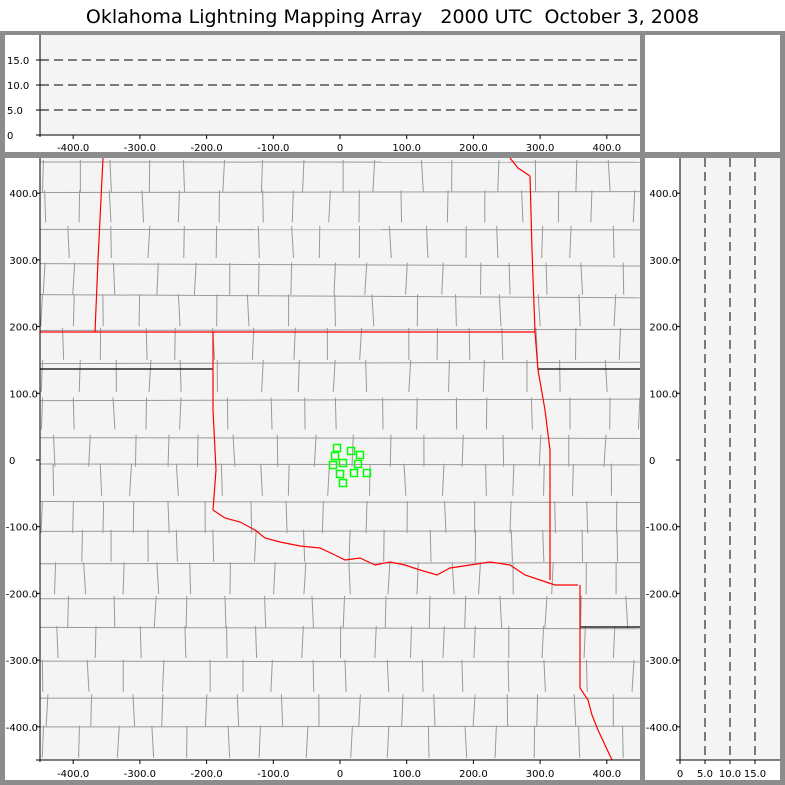 The image size is (785, 785). What do you see at coordinates (606, 774) in the screenshot?
I see `x-tick-label: 400.0` at bounding box center [606, 774].